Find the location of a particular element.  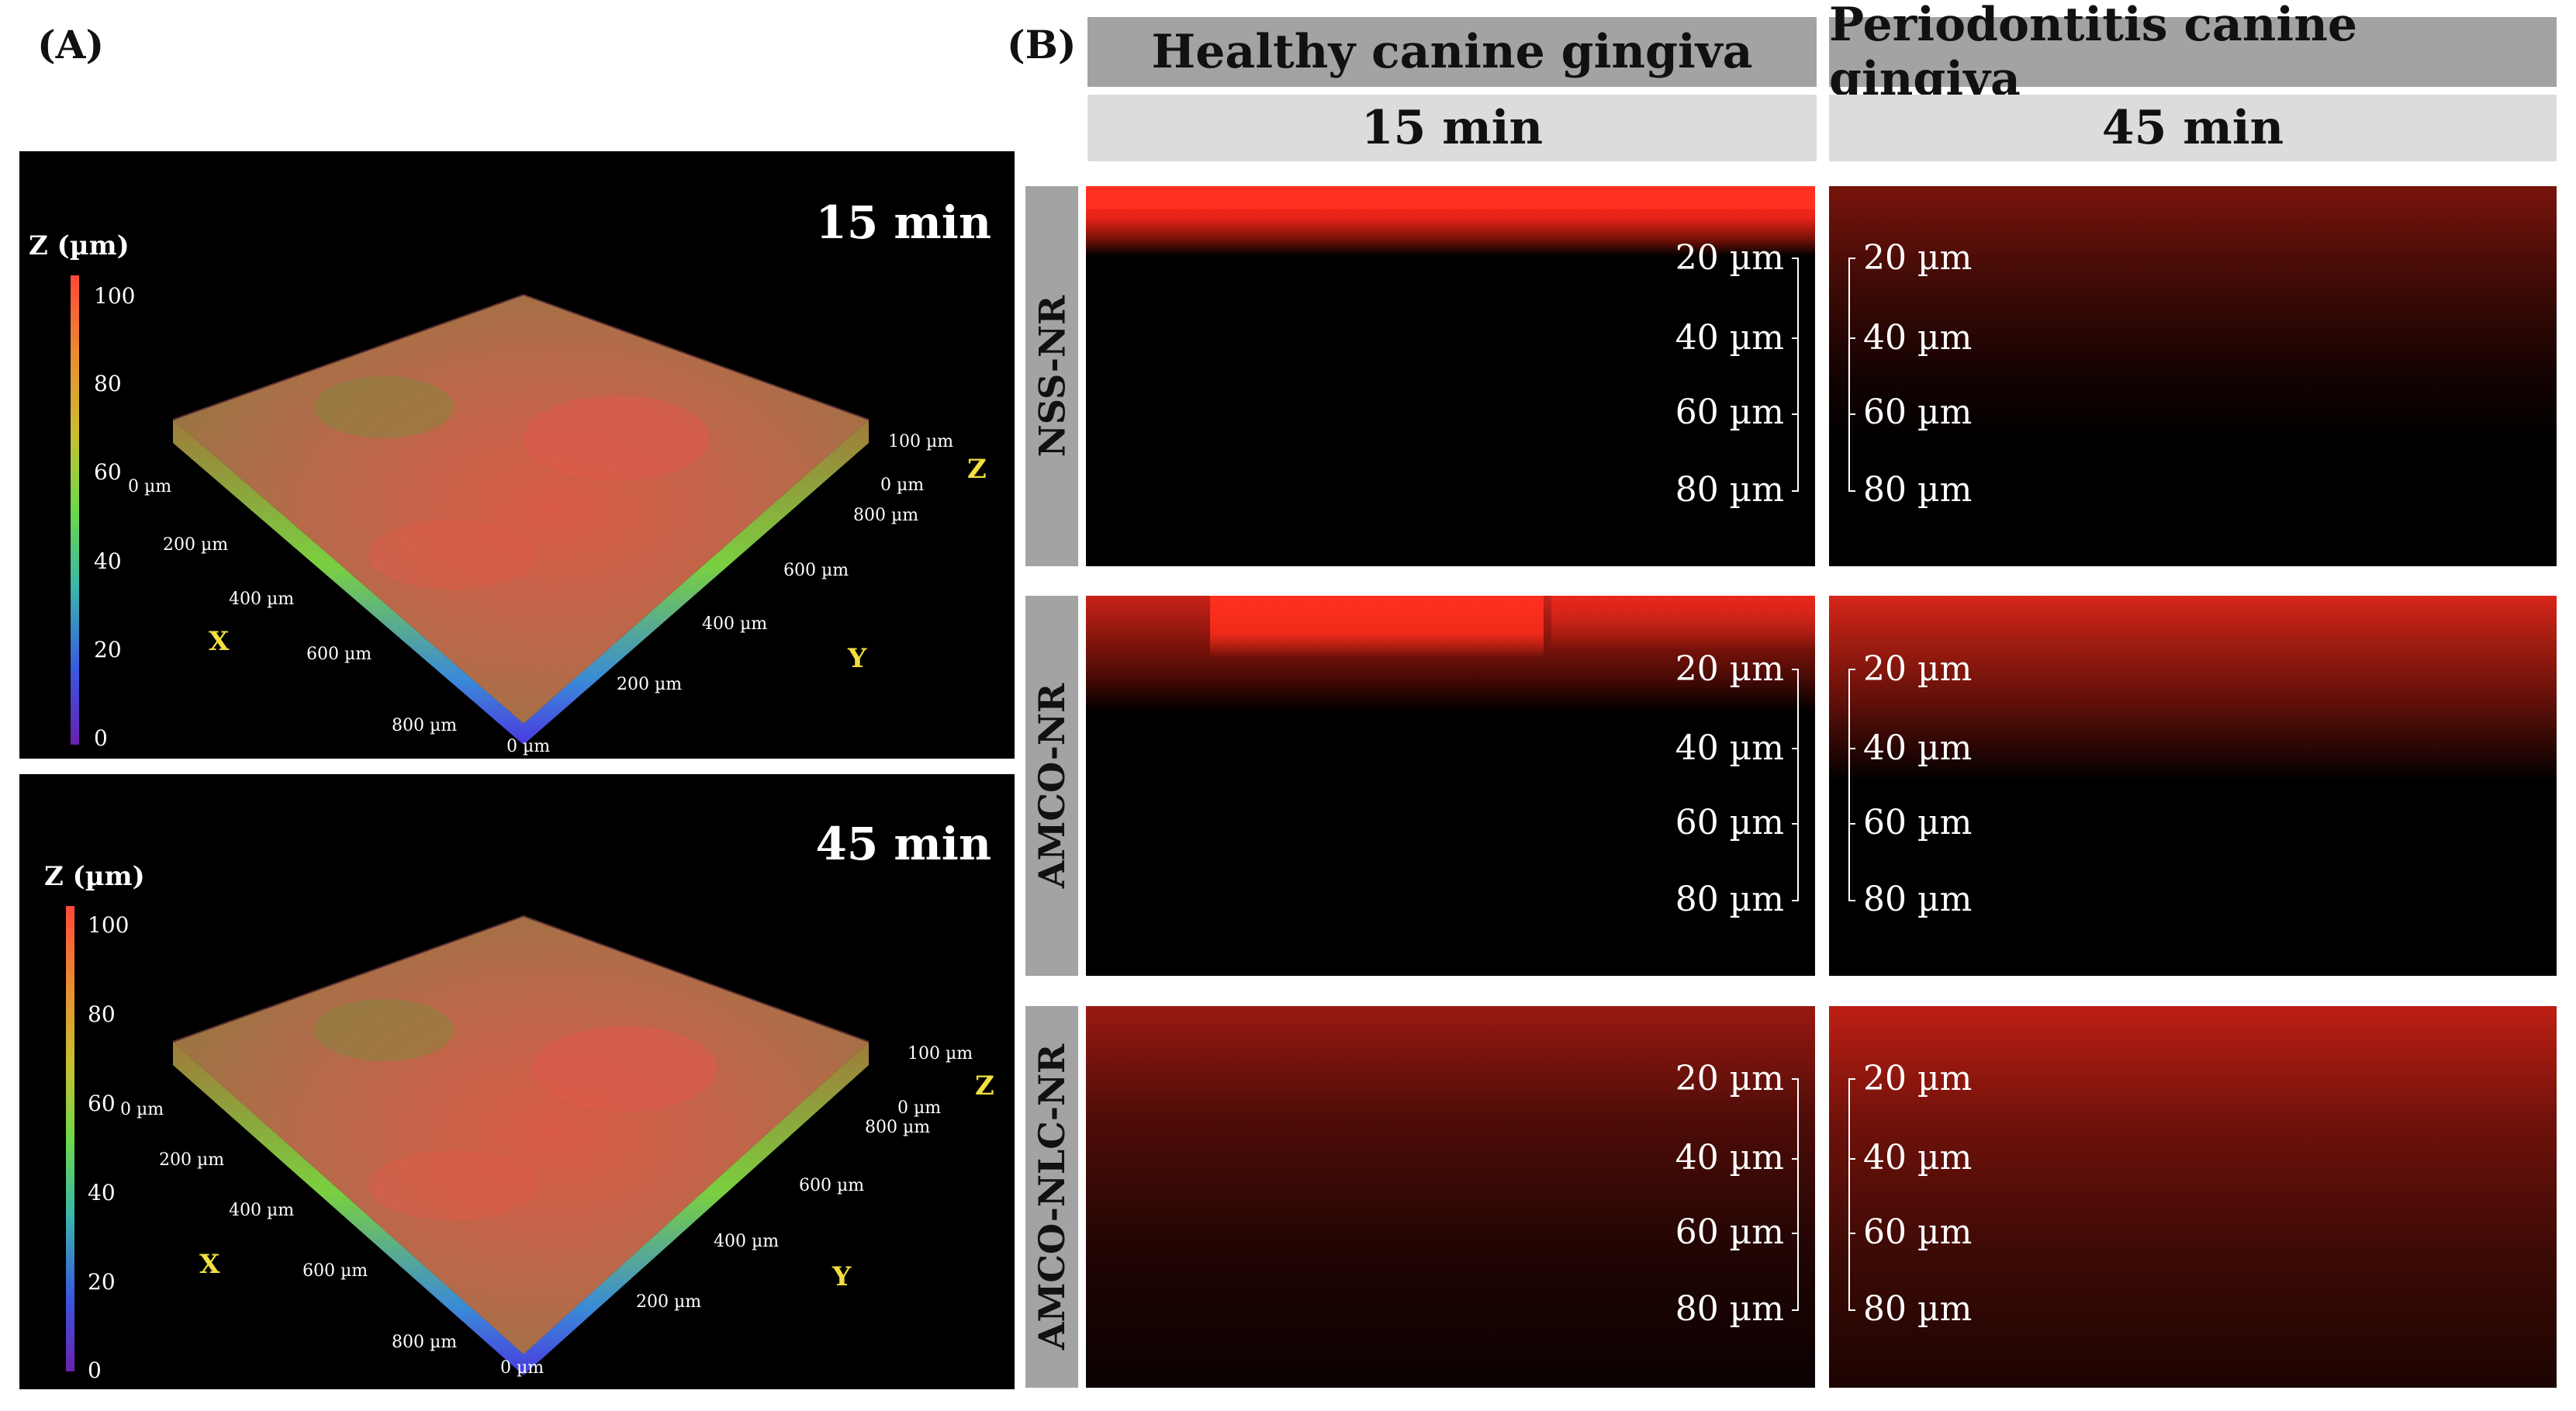

panel-a-label: (A) is located at coordinates (71, 44).